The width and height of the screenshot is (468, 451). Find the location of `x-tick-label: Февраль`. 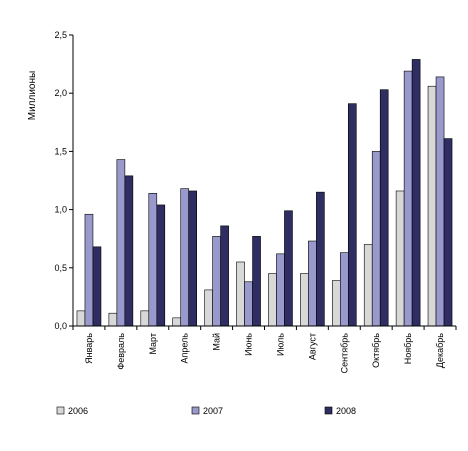

x-tick-label: Февраль is located at coordinates (121, 351).